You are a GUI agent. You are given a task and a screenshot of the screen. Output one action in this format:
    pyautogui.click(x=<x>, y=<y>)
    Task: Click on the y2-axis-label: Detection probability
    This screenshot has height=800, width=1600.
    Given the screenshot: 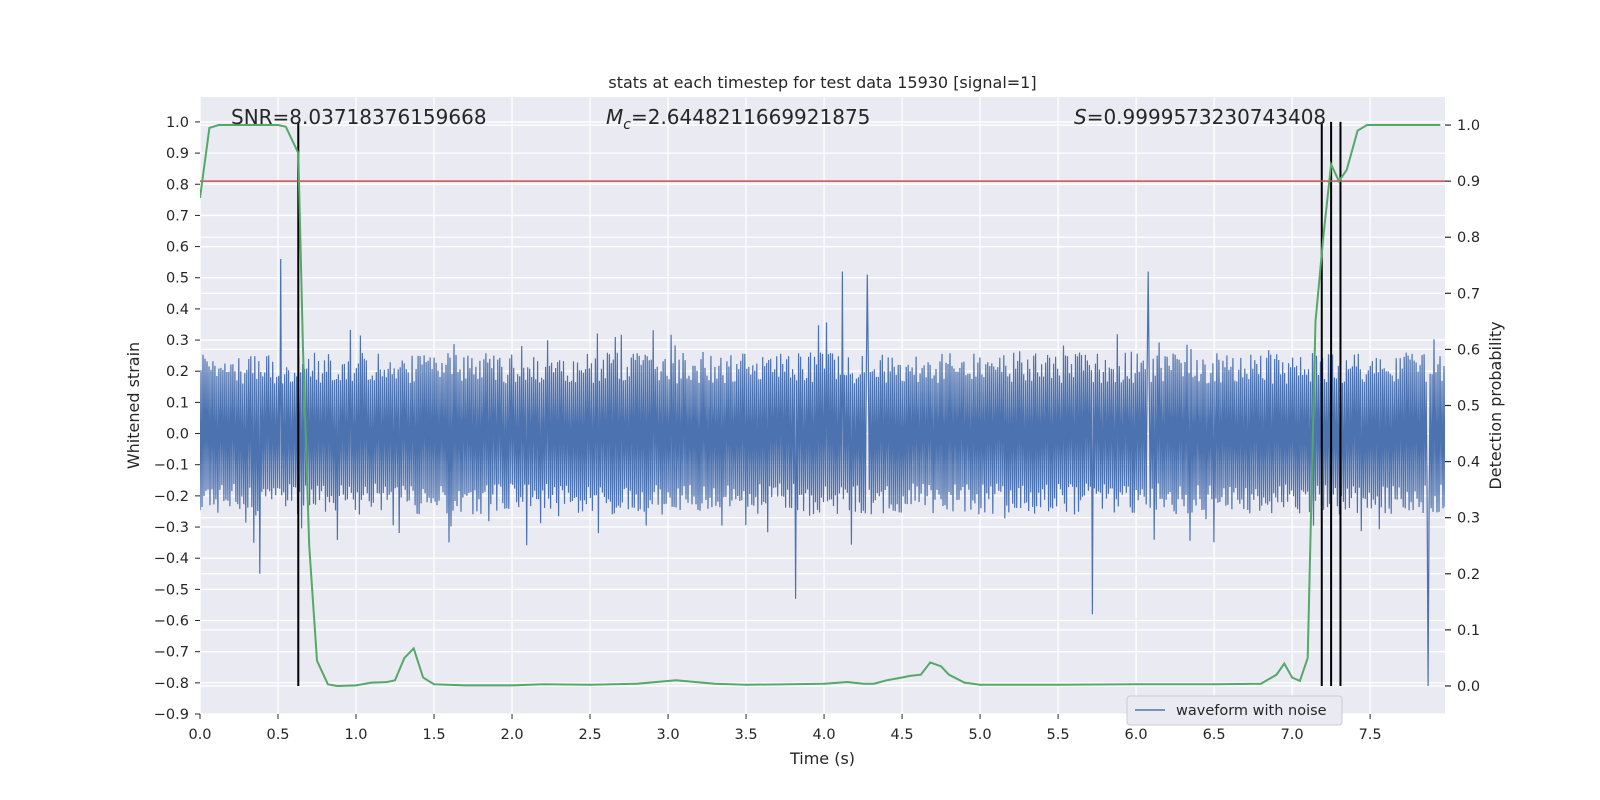 What is the action you would take?
    pyautogui.click(x=1495, y=405)
    